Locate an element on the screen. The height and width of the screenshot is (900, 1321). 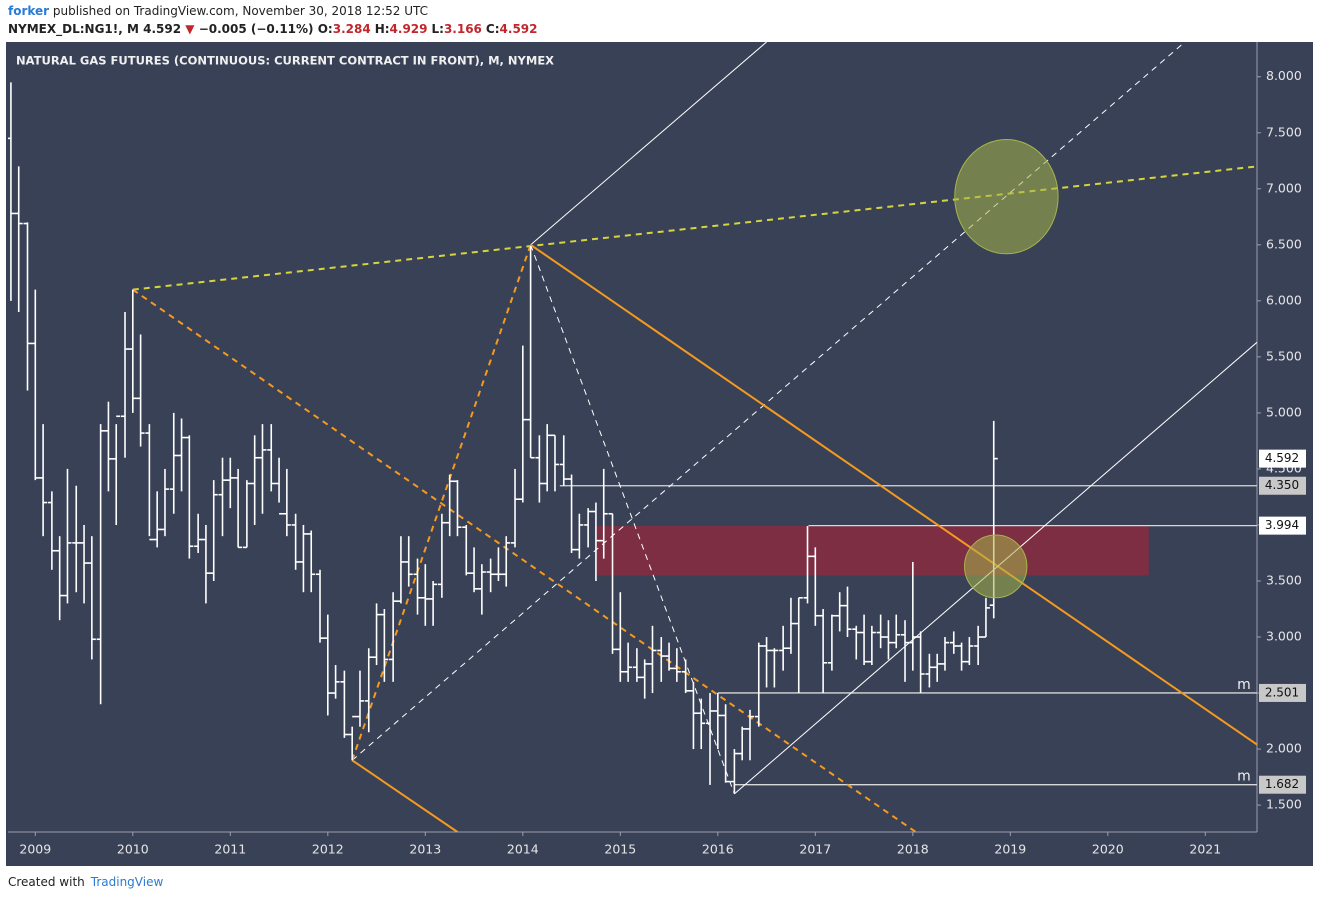
ohlc-value: 3.284 is located at coordinates (351, 29).